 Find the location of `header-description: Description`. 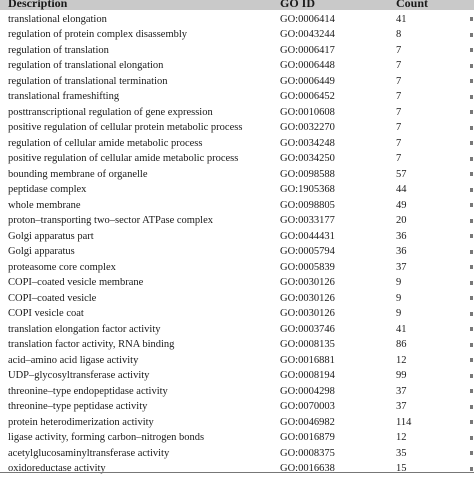

header-description: Description is located at coordinates (38, 5).